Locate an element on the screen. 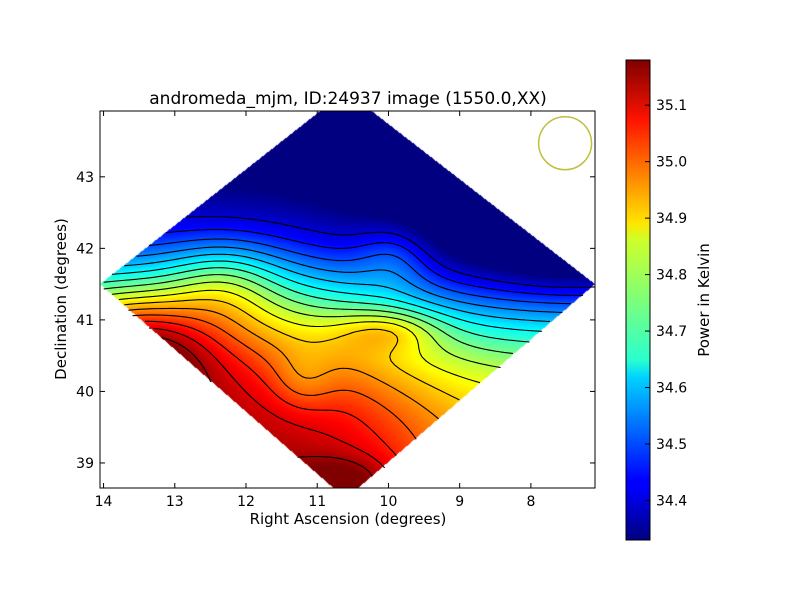  colorbar-tick-label: 34.6 is located at coordinates (671, 389).